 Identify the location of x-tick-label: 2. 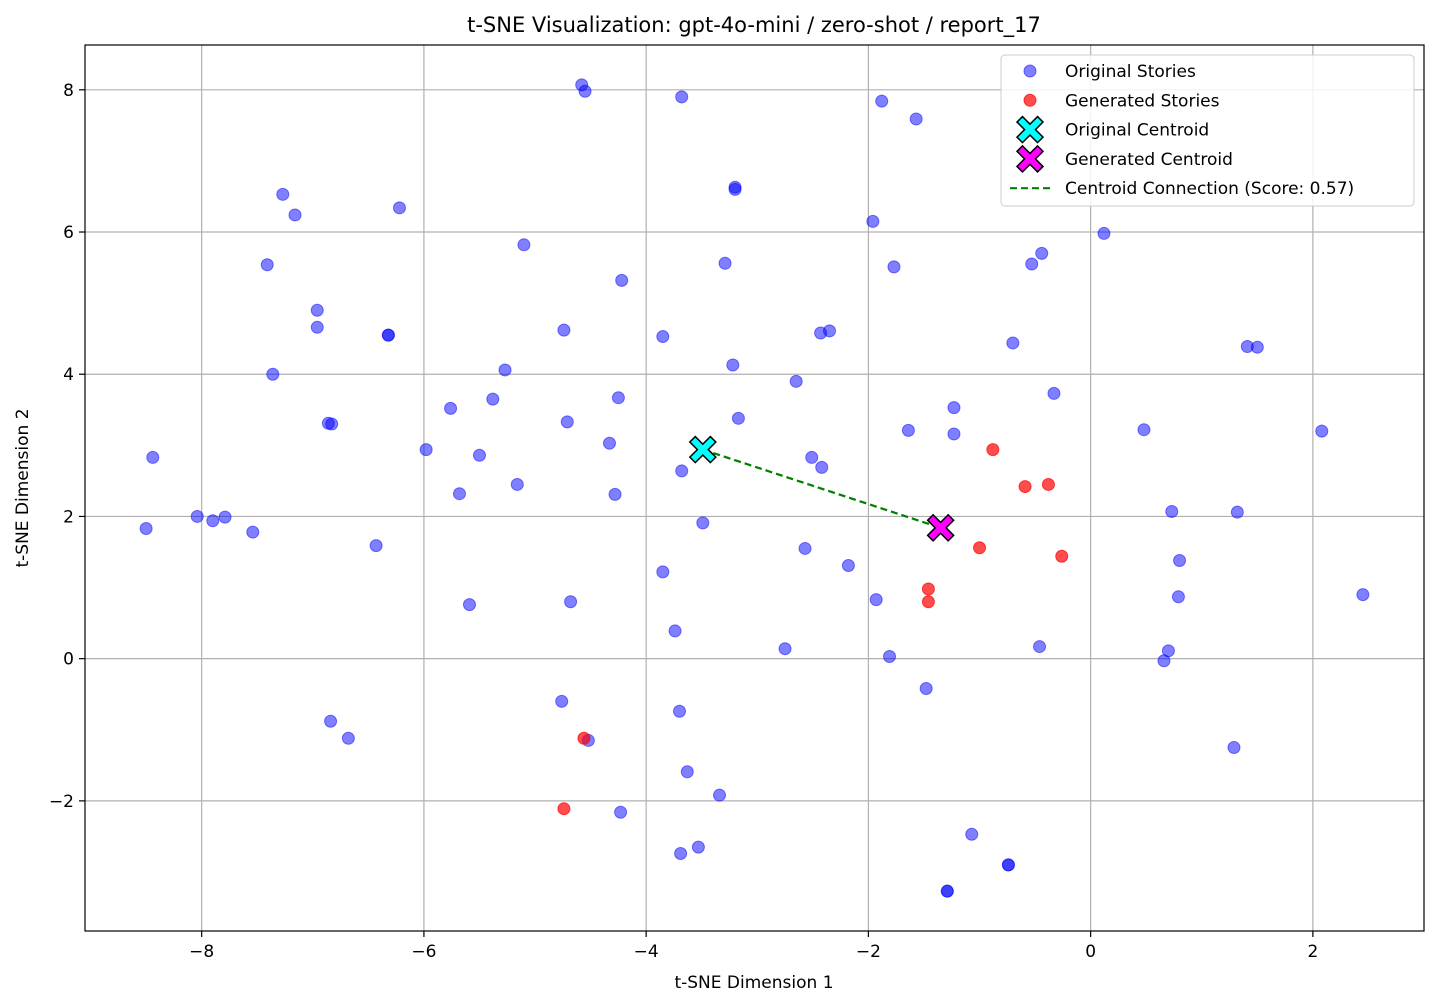
(1312, 952).